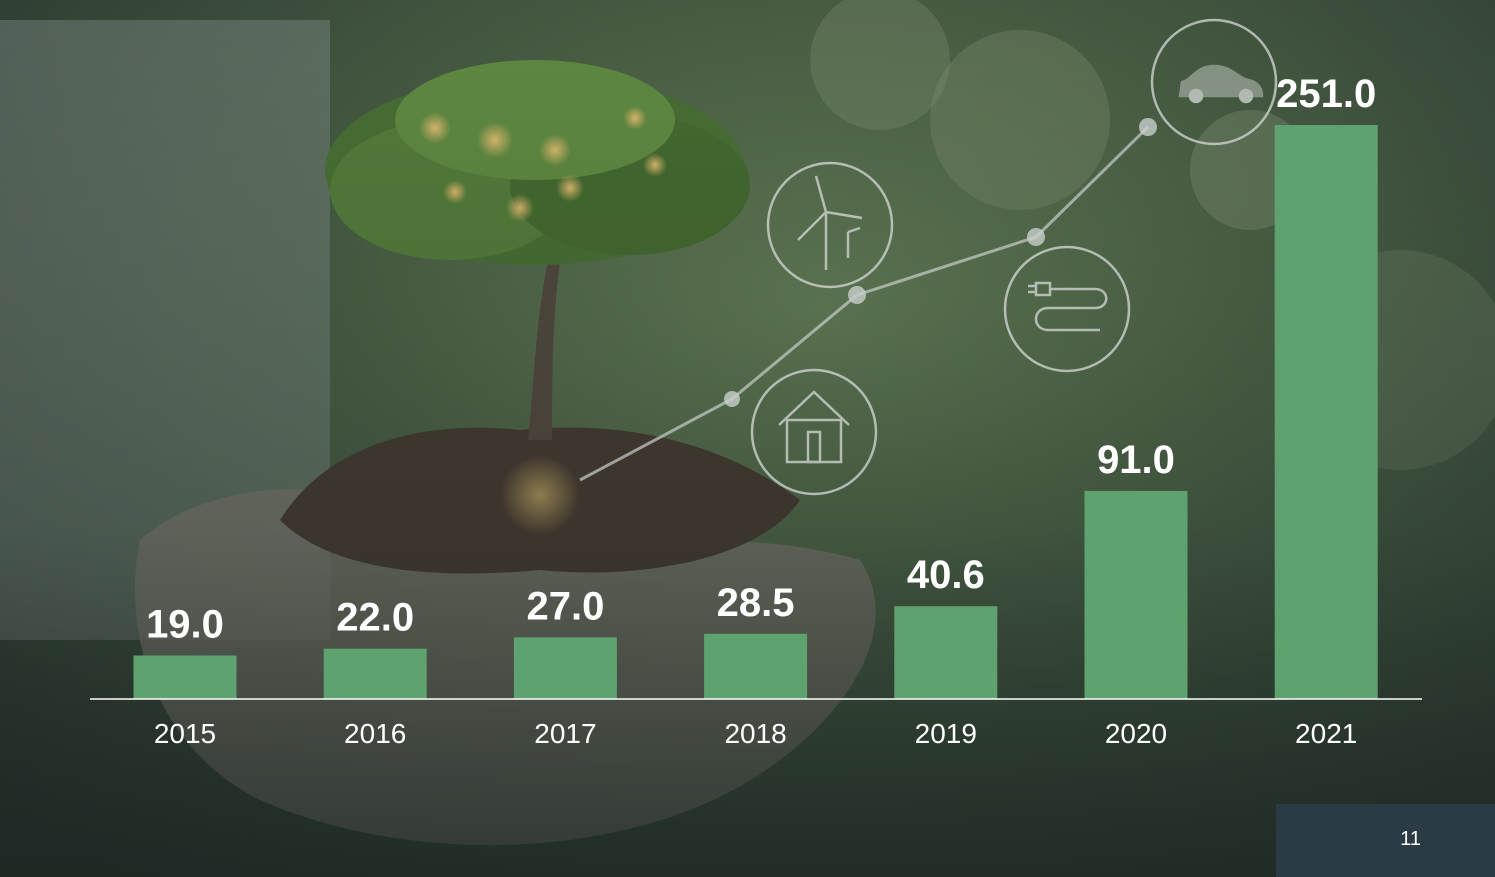 This screenshot has height=877, width=1495. Describe the element at coordinates (1326, 94) in the screenshot. I see `value-label-2021: 251.0` at that location.